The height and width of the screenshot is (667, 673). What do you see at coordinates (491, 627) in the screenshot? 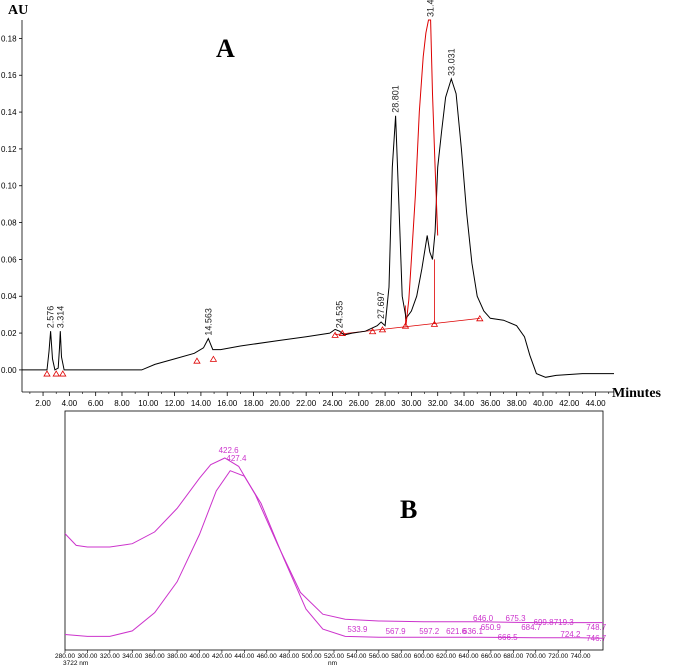
I see `spectrum-peak-label: 650.9` at bounding box center [491, 627].